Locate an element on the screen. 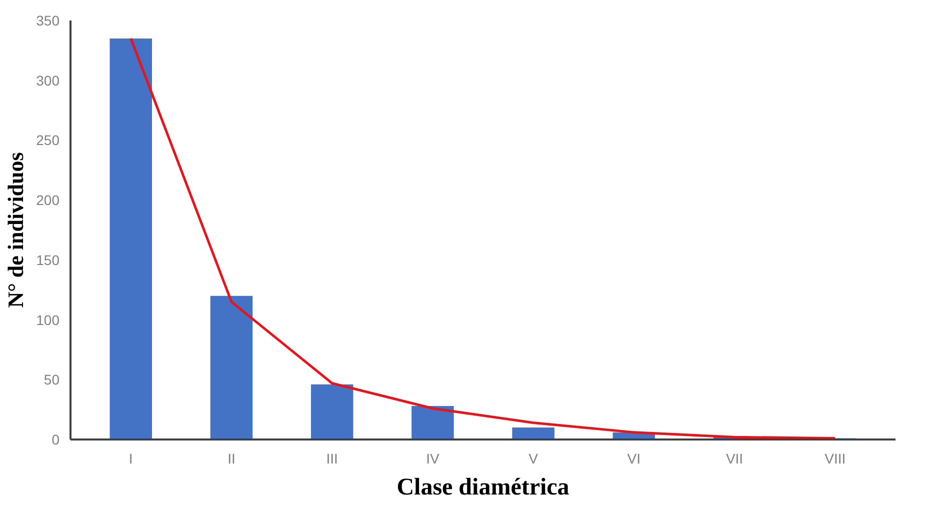 The image size is (943, 511). y-tick-label: 250 is located at coordinates (48, 140).